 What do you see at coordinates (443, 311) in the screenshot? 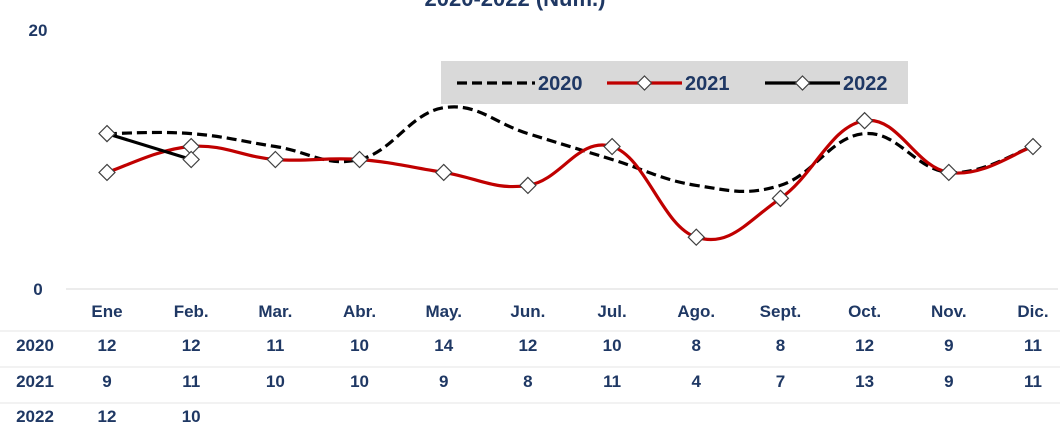
I see `x-tick-label: May.` at bounding box center [443, 311].